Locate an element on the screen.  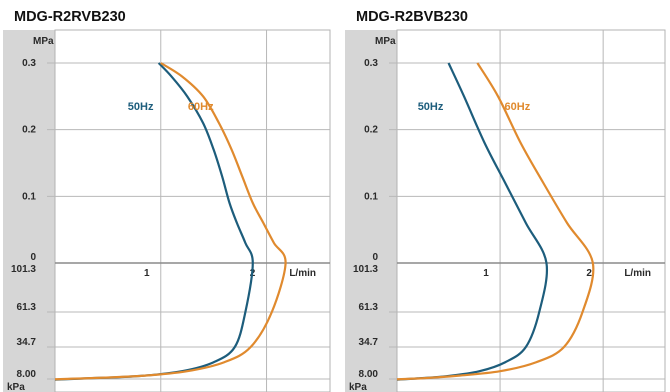
chart-title-right: MDG-R2BVB230 is located at coordinates (412, 17).